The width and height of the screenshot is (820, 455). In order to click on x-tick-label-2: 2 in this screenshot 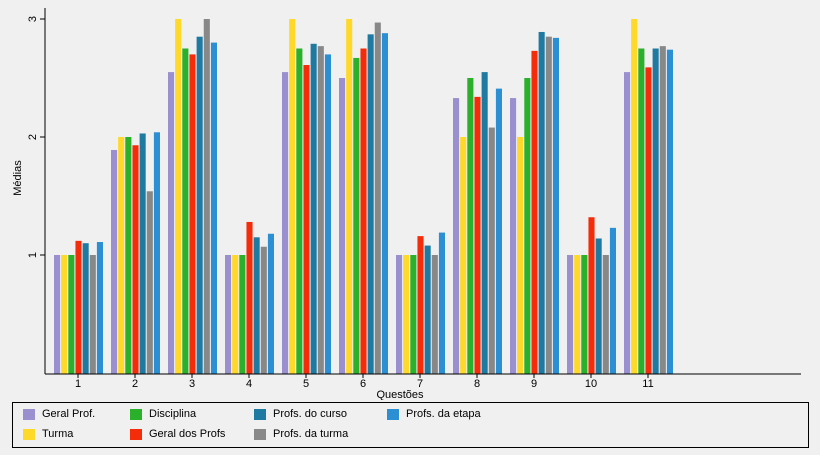, I will do `click(135, 384)`.